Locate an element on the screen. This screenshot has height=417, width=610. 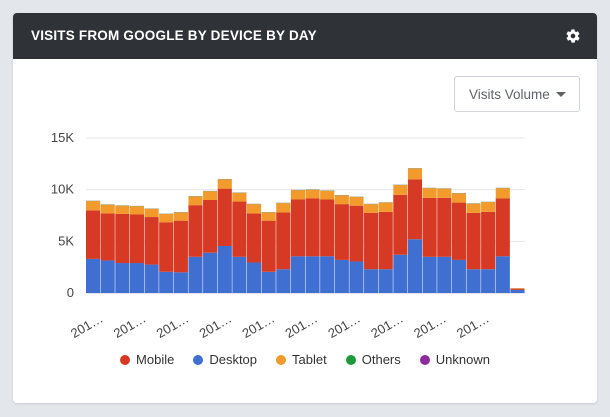
dropdown-selected-label: Visits Volume is located at coordinates (509, 94).